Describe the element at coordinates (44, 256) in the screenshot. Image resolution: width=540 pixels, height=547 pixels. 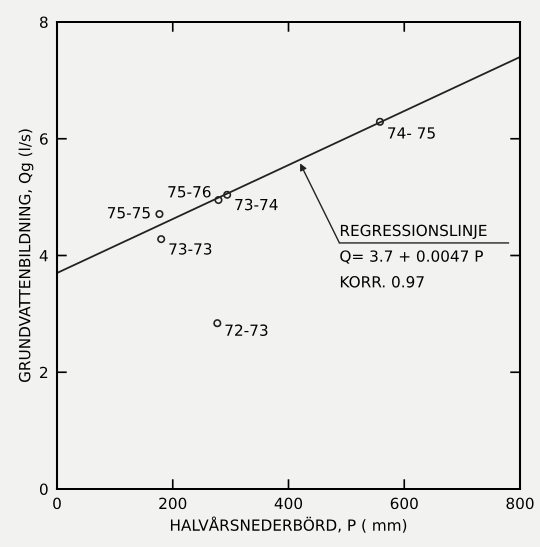
I see `y-tick-label: 4` at that location.